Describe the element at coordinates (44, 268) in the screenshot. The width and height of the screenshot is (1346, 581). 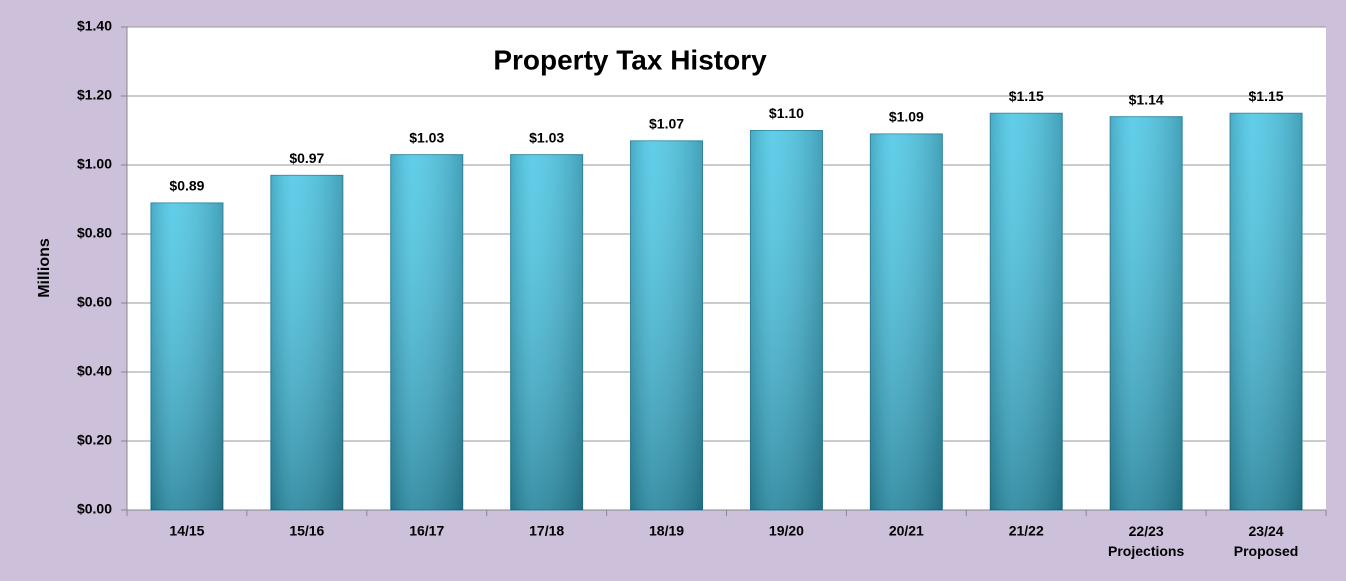
I see `y-axis-label: Millions` at that location.